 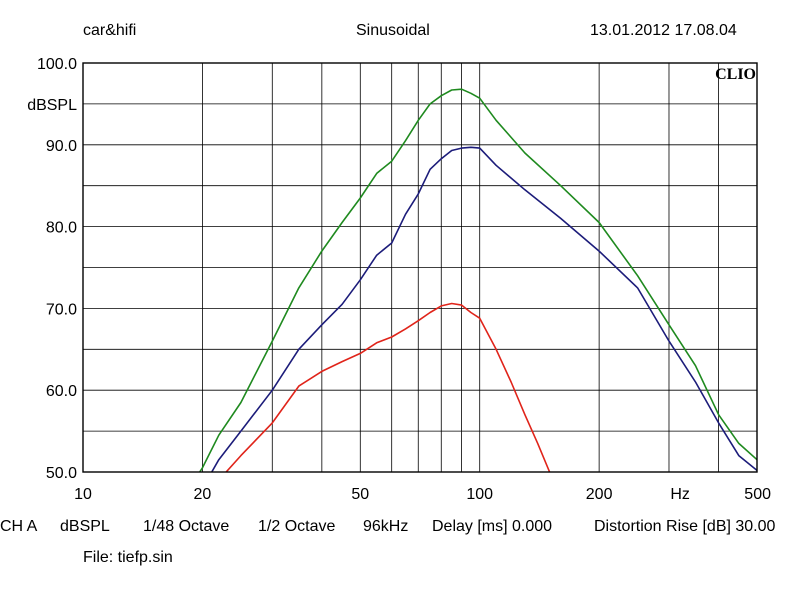 I want to click on y-tick-label: 70.0, so click(x=61, y=309).